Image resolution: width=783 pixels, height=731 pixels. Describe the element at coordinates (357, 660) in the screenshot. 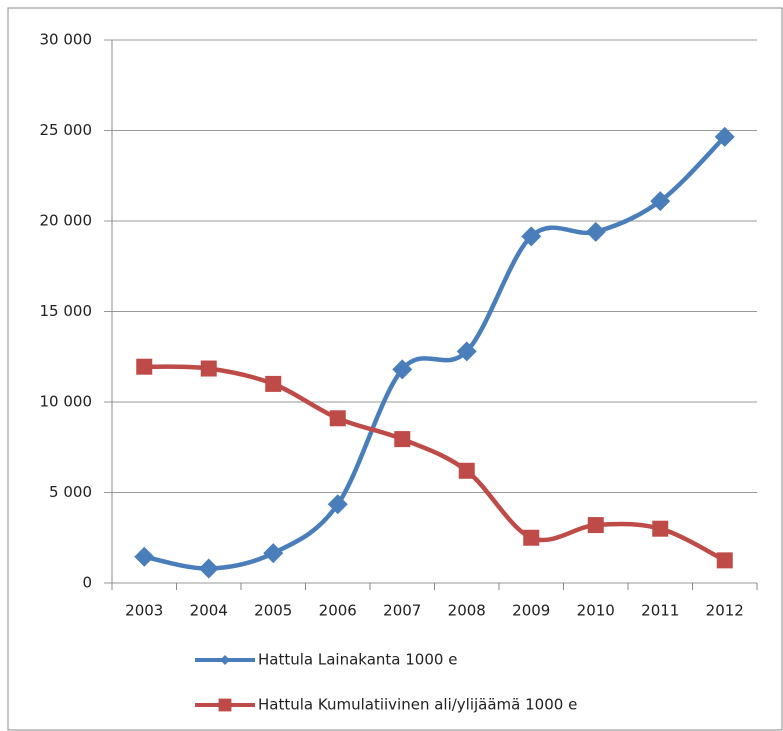

I see `legend-label: Hattula Lainakanta 1000 e` at that location.